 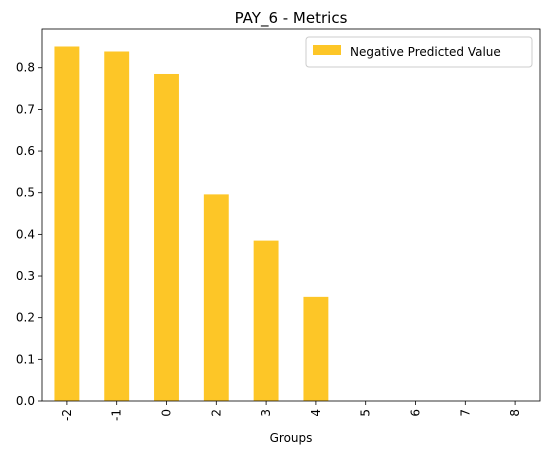 I want to click on y-tick-label: 0.8, so click(x=25, y=68).